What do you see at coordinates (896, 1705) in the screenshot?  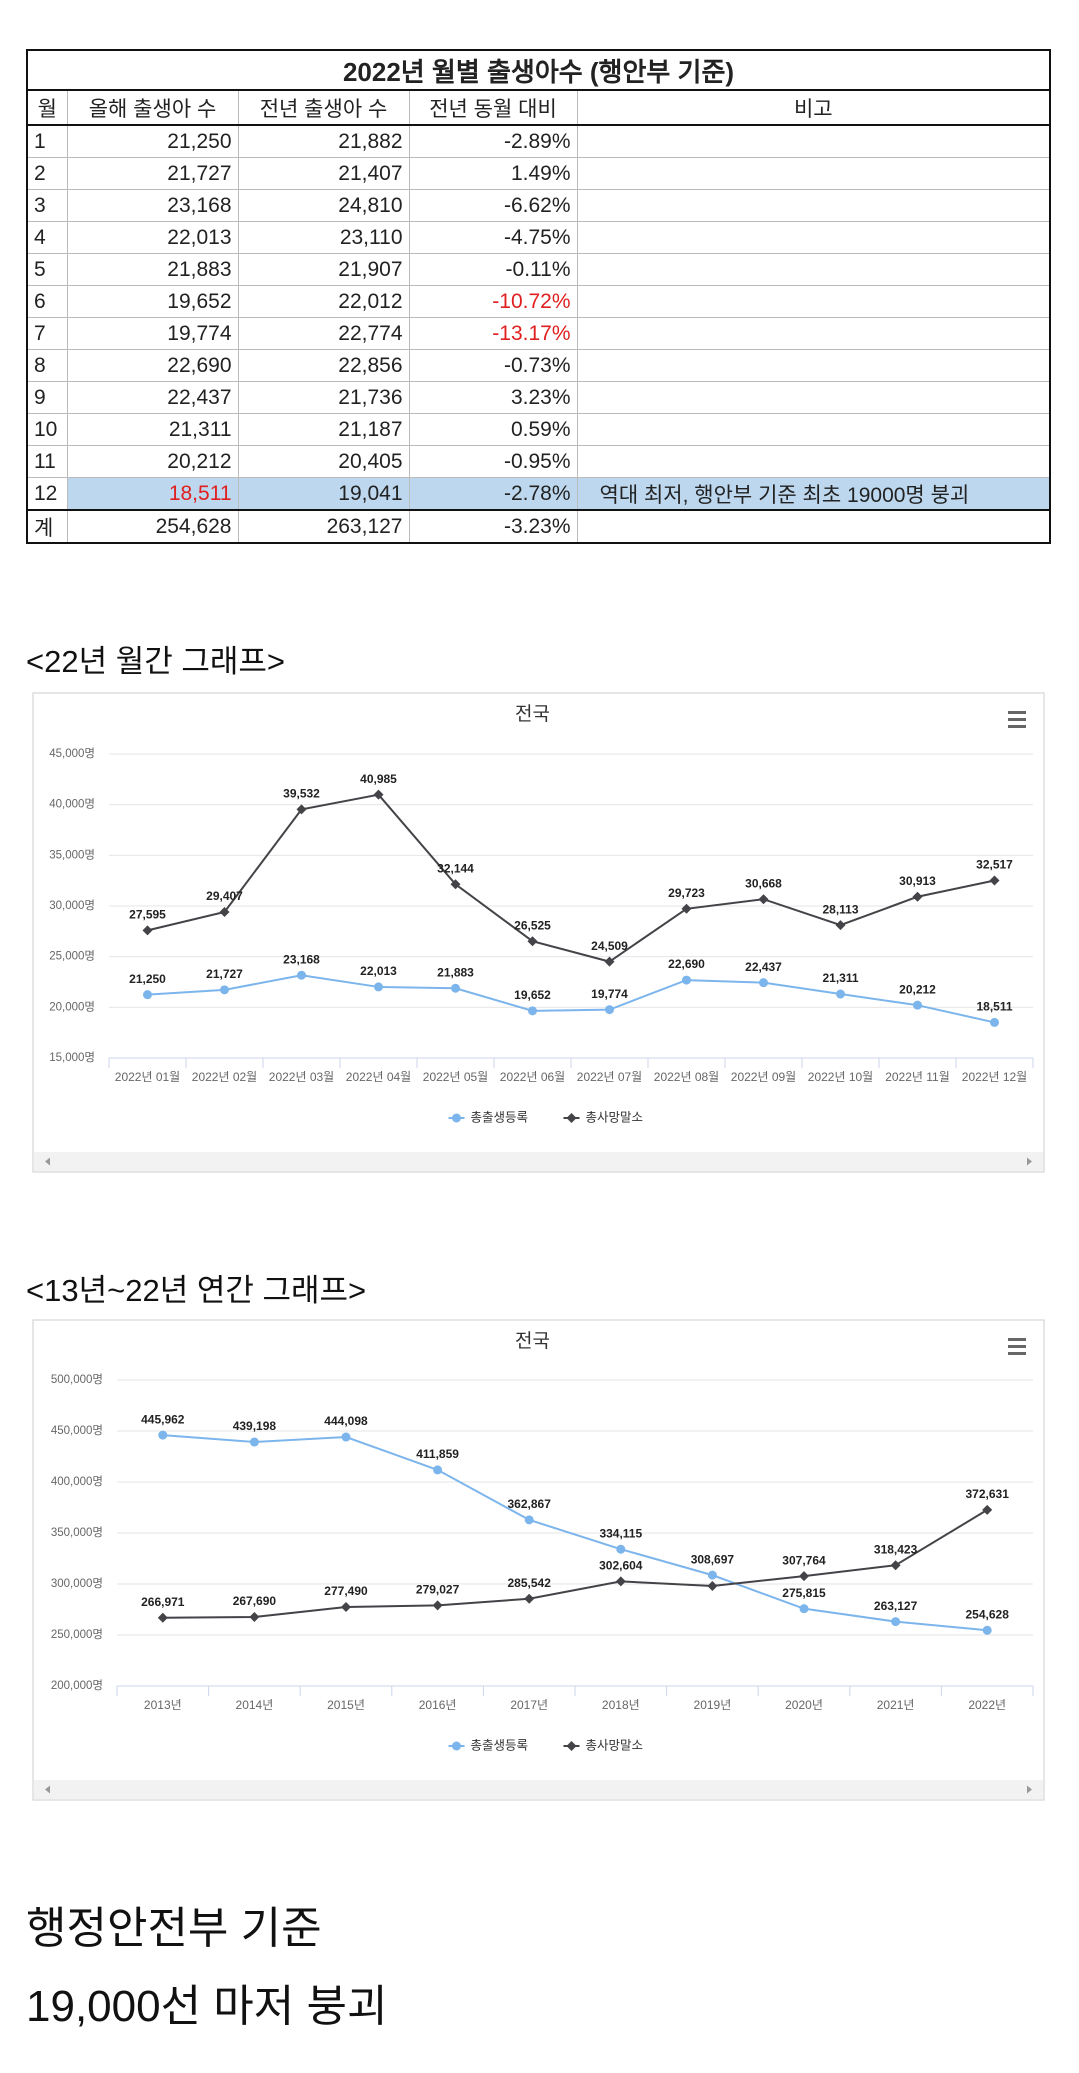 I see `x-tick-label: 2021년` at bounding box center [896, 1705].